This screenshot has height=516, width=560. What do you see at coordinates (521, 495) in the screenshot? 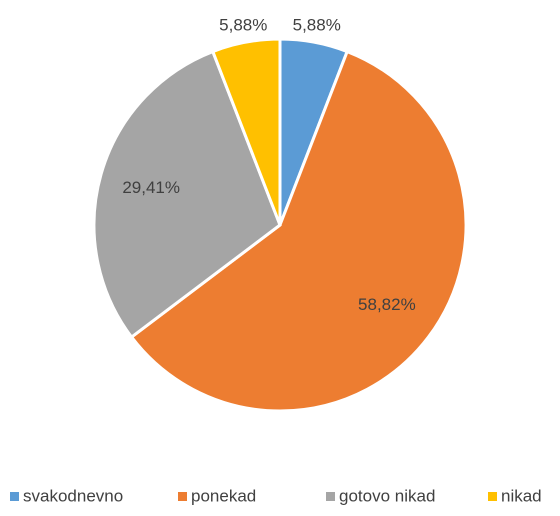
I see `legend-label: nikad` at bounding box center [521, 495].